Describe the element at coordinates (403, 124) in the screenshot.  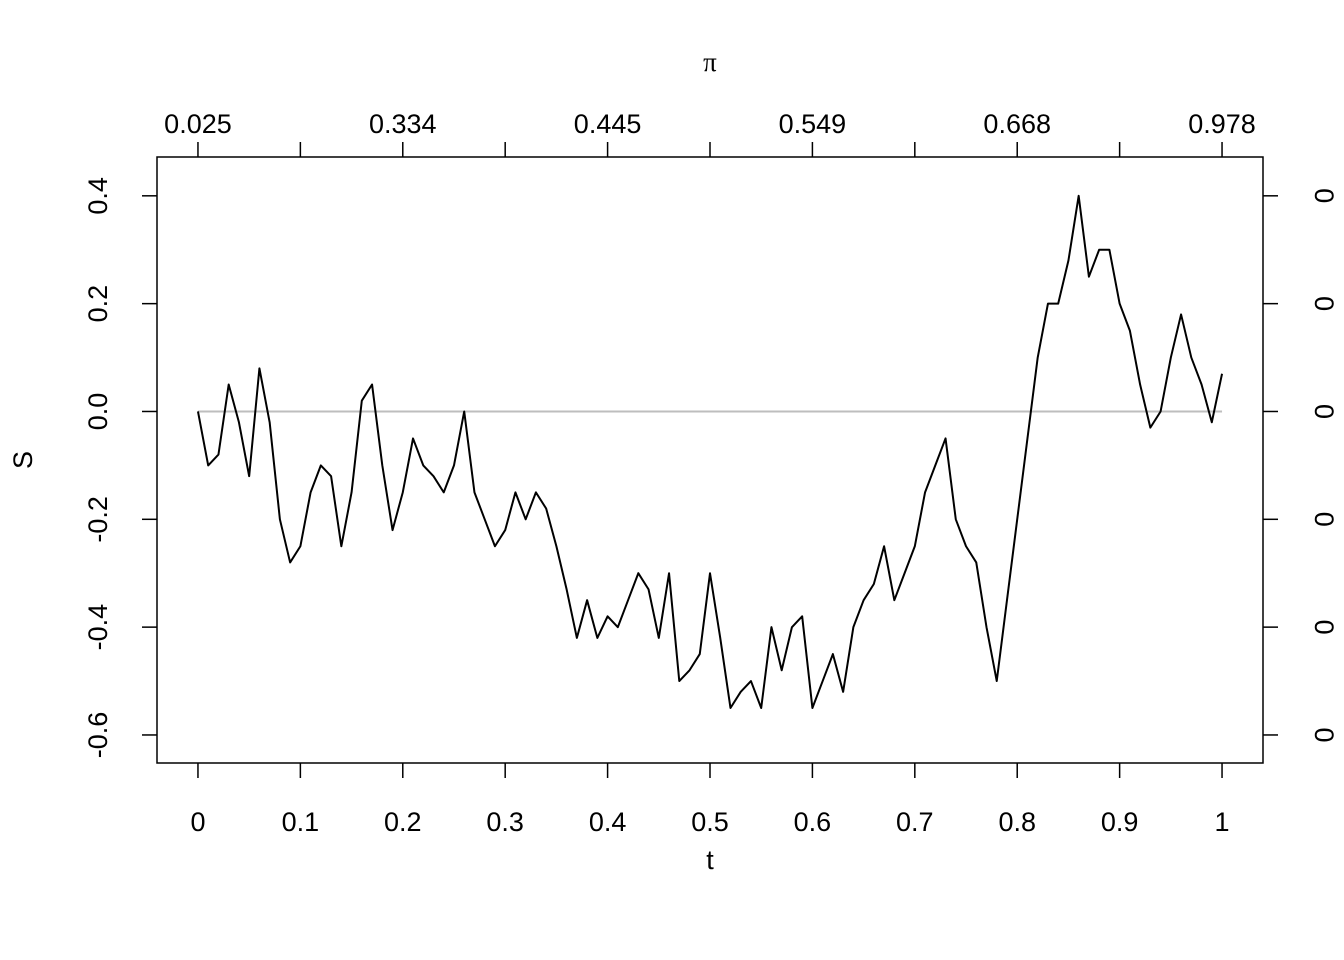
I see `x2-tick-label: 0.334` at that location.